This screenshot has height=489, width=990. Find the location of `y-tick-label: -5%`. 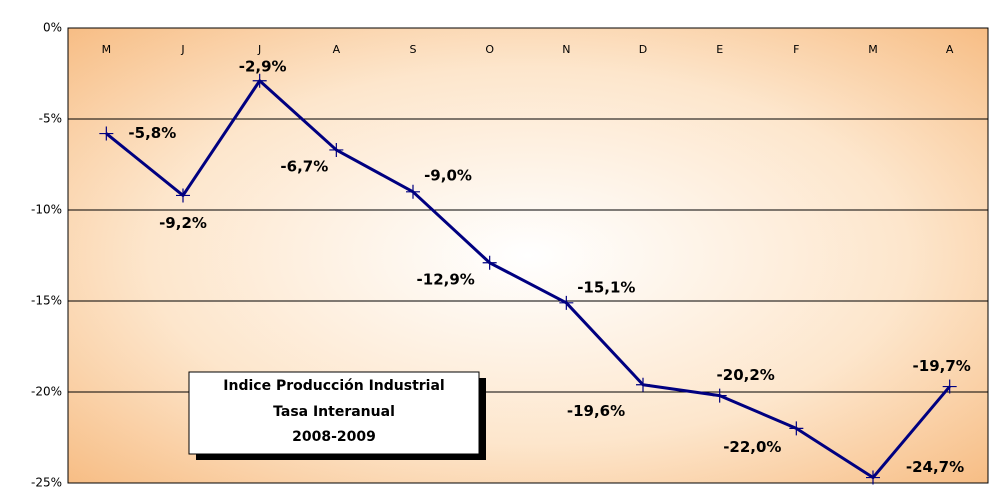

y-tick-label: -5% is located at coordinates (50, 119).